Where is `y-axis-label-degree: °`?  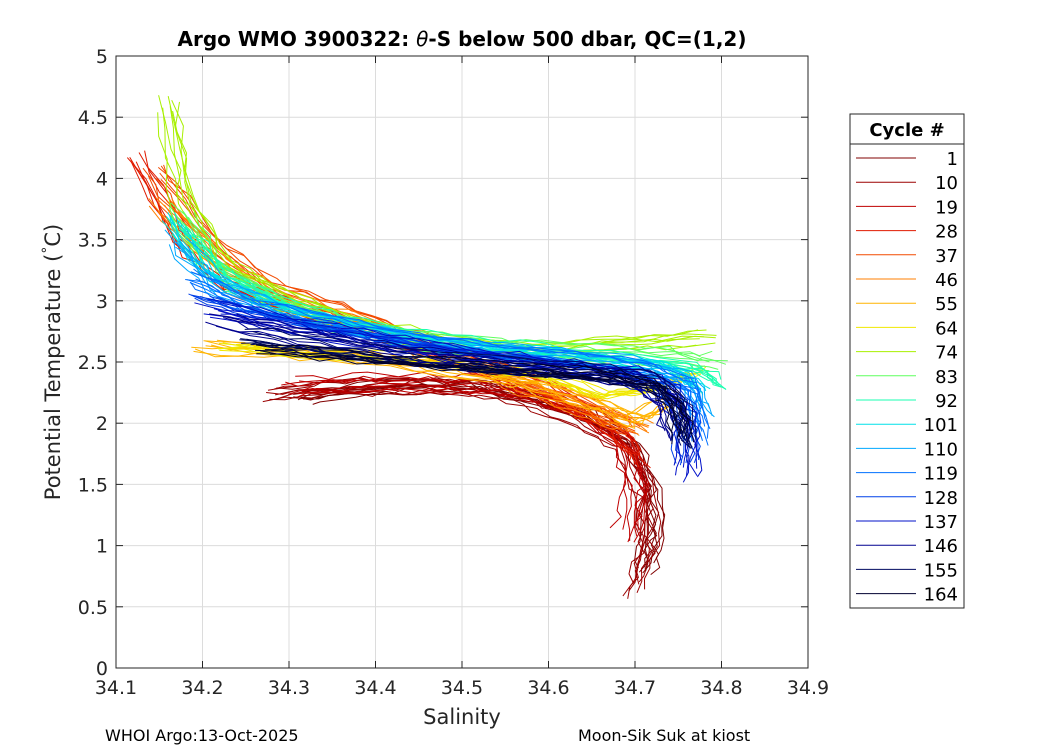 y-axis-label-degree: ° is located at coordinates (48, 250).